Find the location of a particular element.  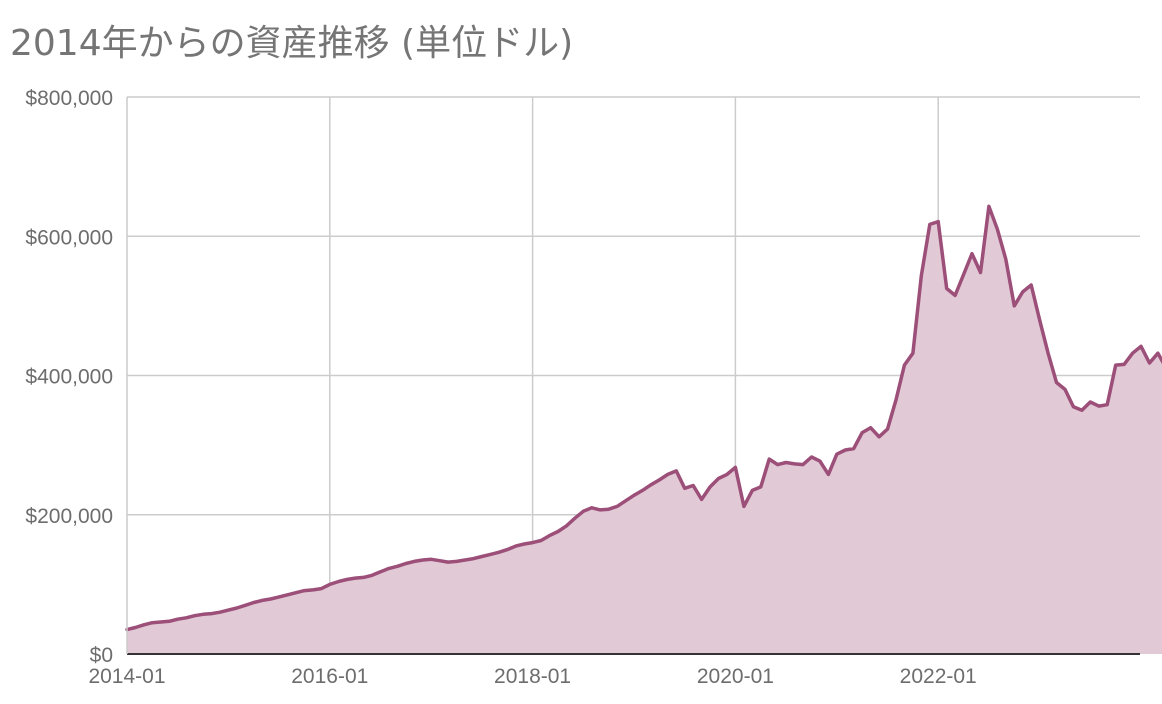

y-axis-ticks: $0 $200,000 $400,000 $600,000 $800,000 is located at coordinates (69, 377).